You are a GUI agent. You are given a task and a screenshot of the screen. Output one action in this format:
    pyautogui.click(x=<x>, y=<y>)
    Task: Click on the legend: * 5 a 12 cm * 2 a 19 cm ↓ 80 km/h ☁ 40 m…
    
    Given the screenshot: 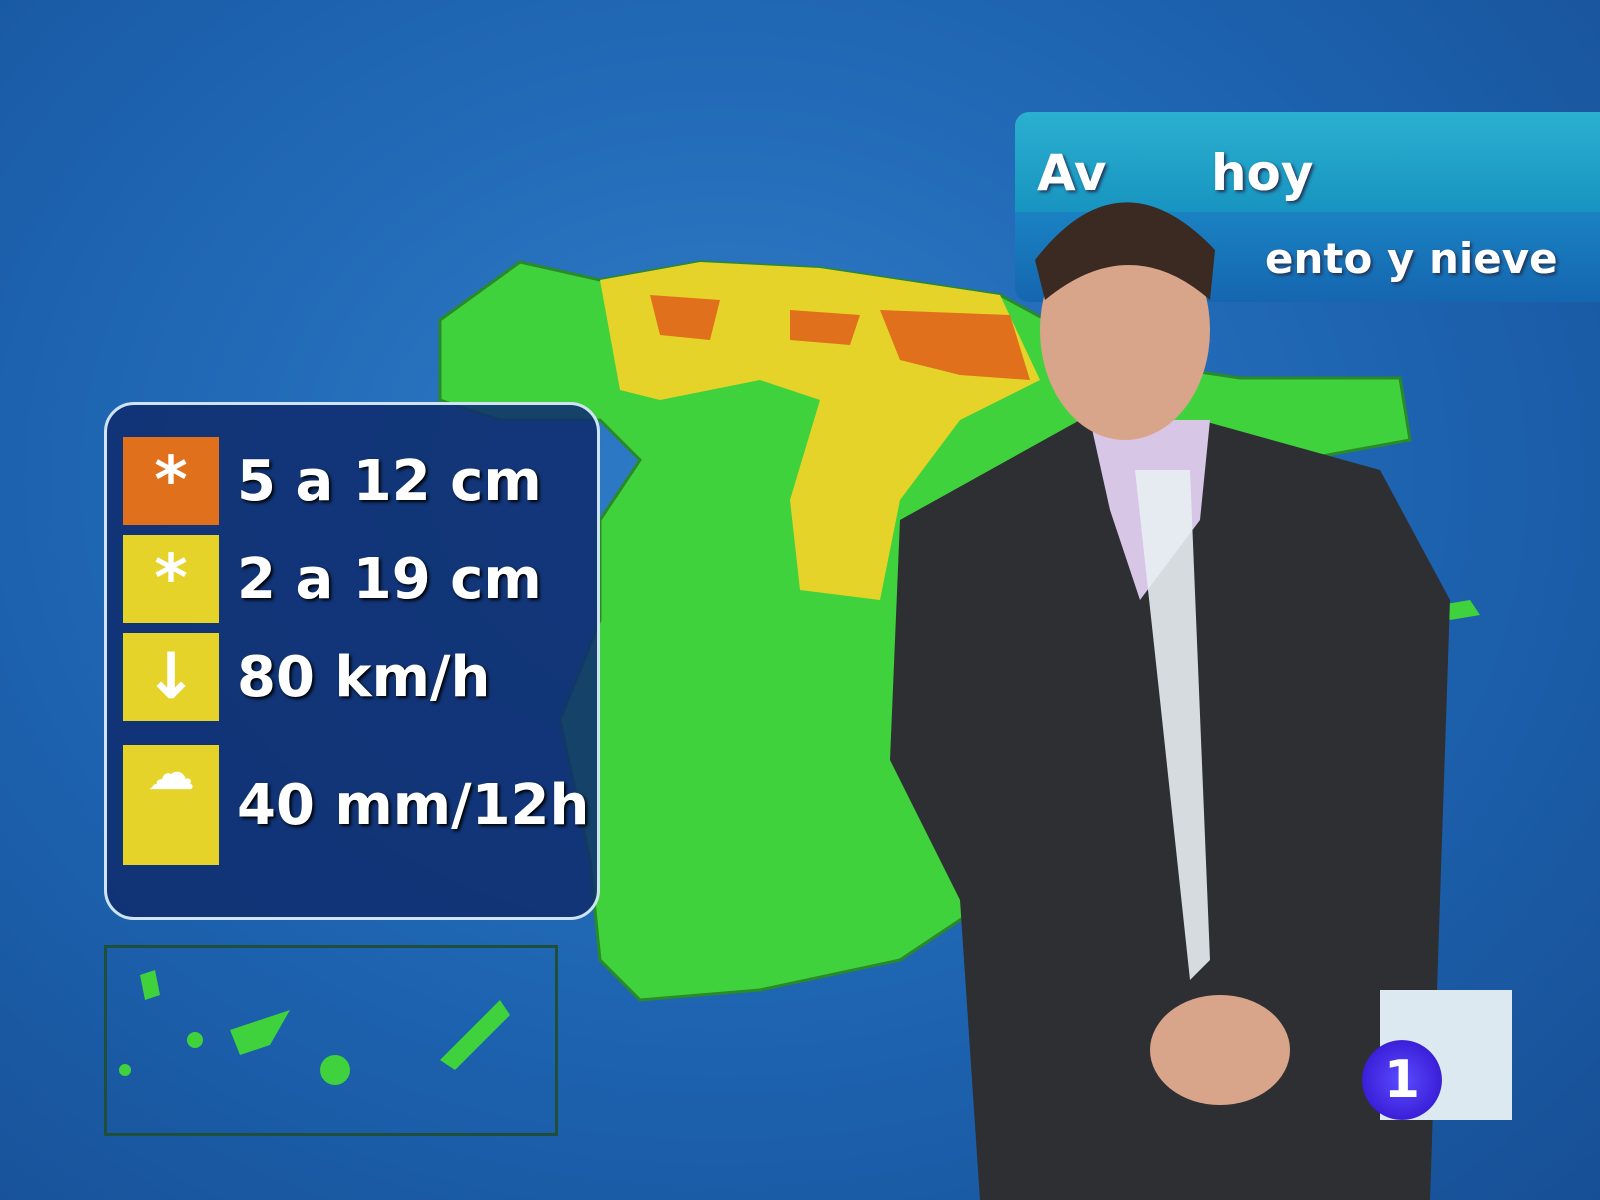 What is the action you would take?
    pyautogui.click(x=352, y=661)
    